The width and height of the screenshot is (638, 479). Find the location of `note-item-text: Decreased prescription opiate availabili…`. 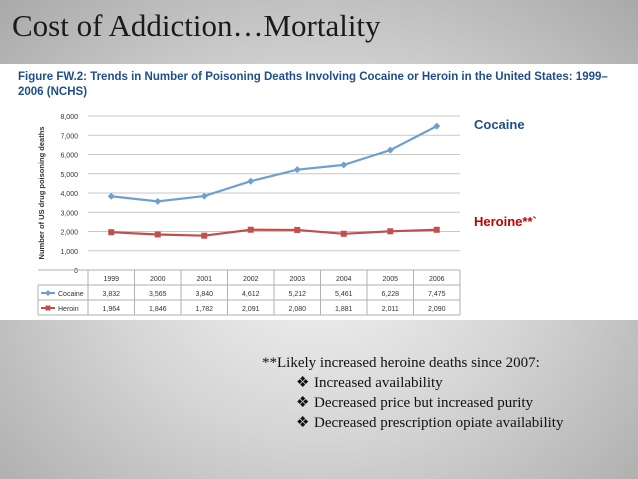

note-item-text: Decreased prescription opiate availabili… is located at coordinates (439, 423).